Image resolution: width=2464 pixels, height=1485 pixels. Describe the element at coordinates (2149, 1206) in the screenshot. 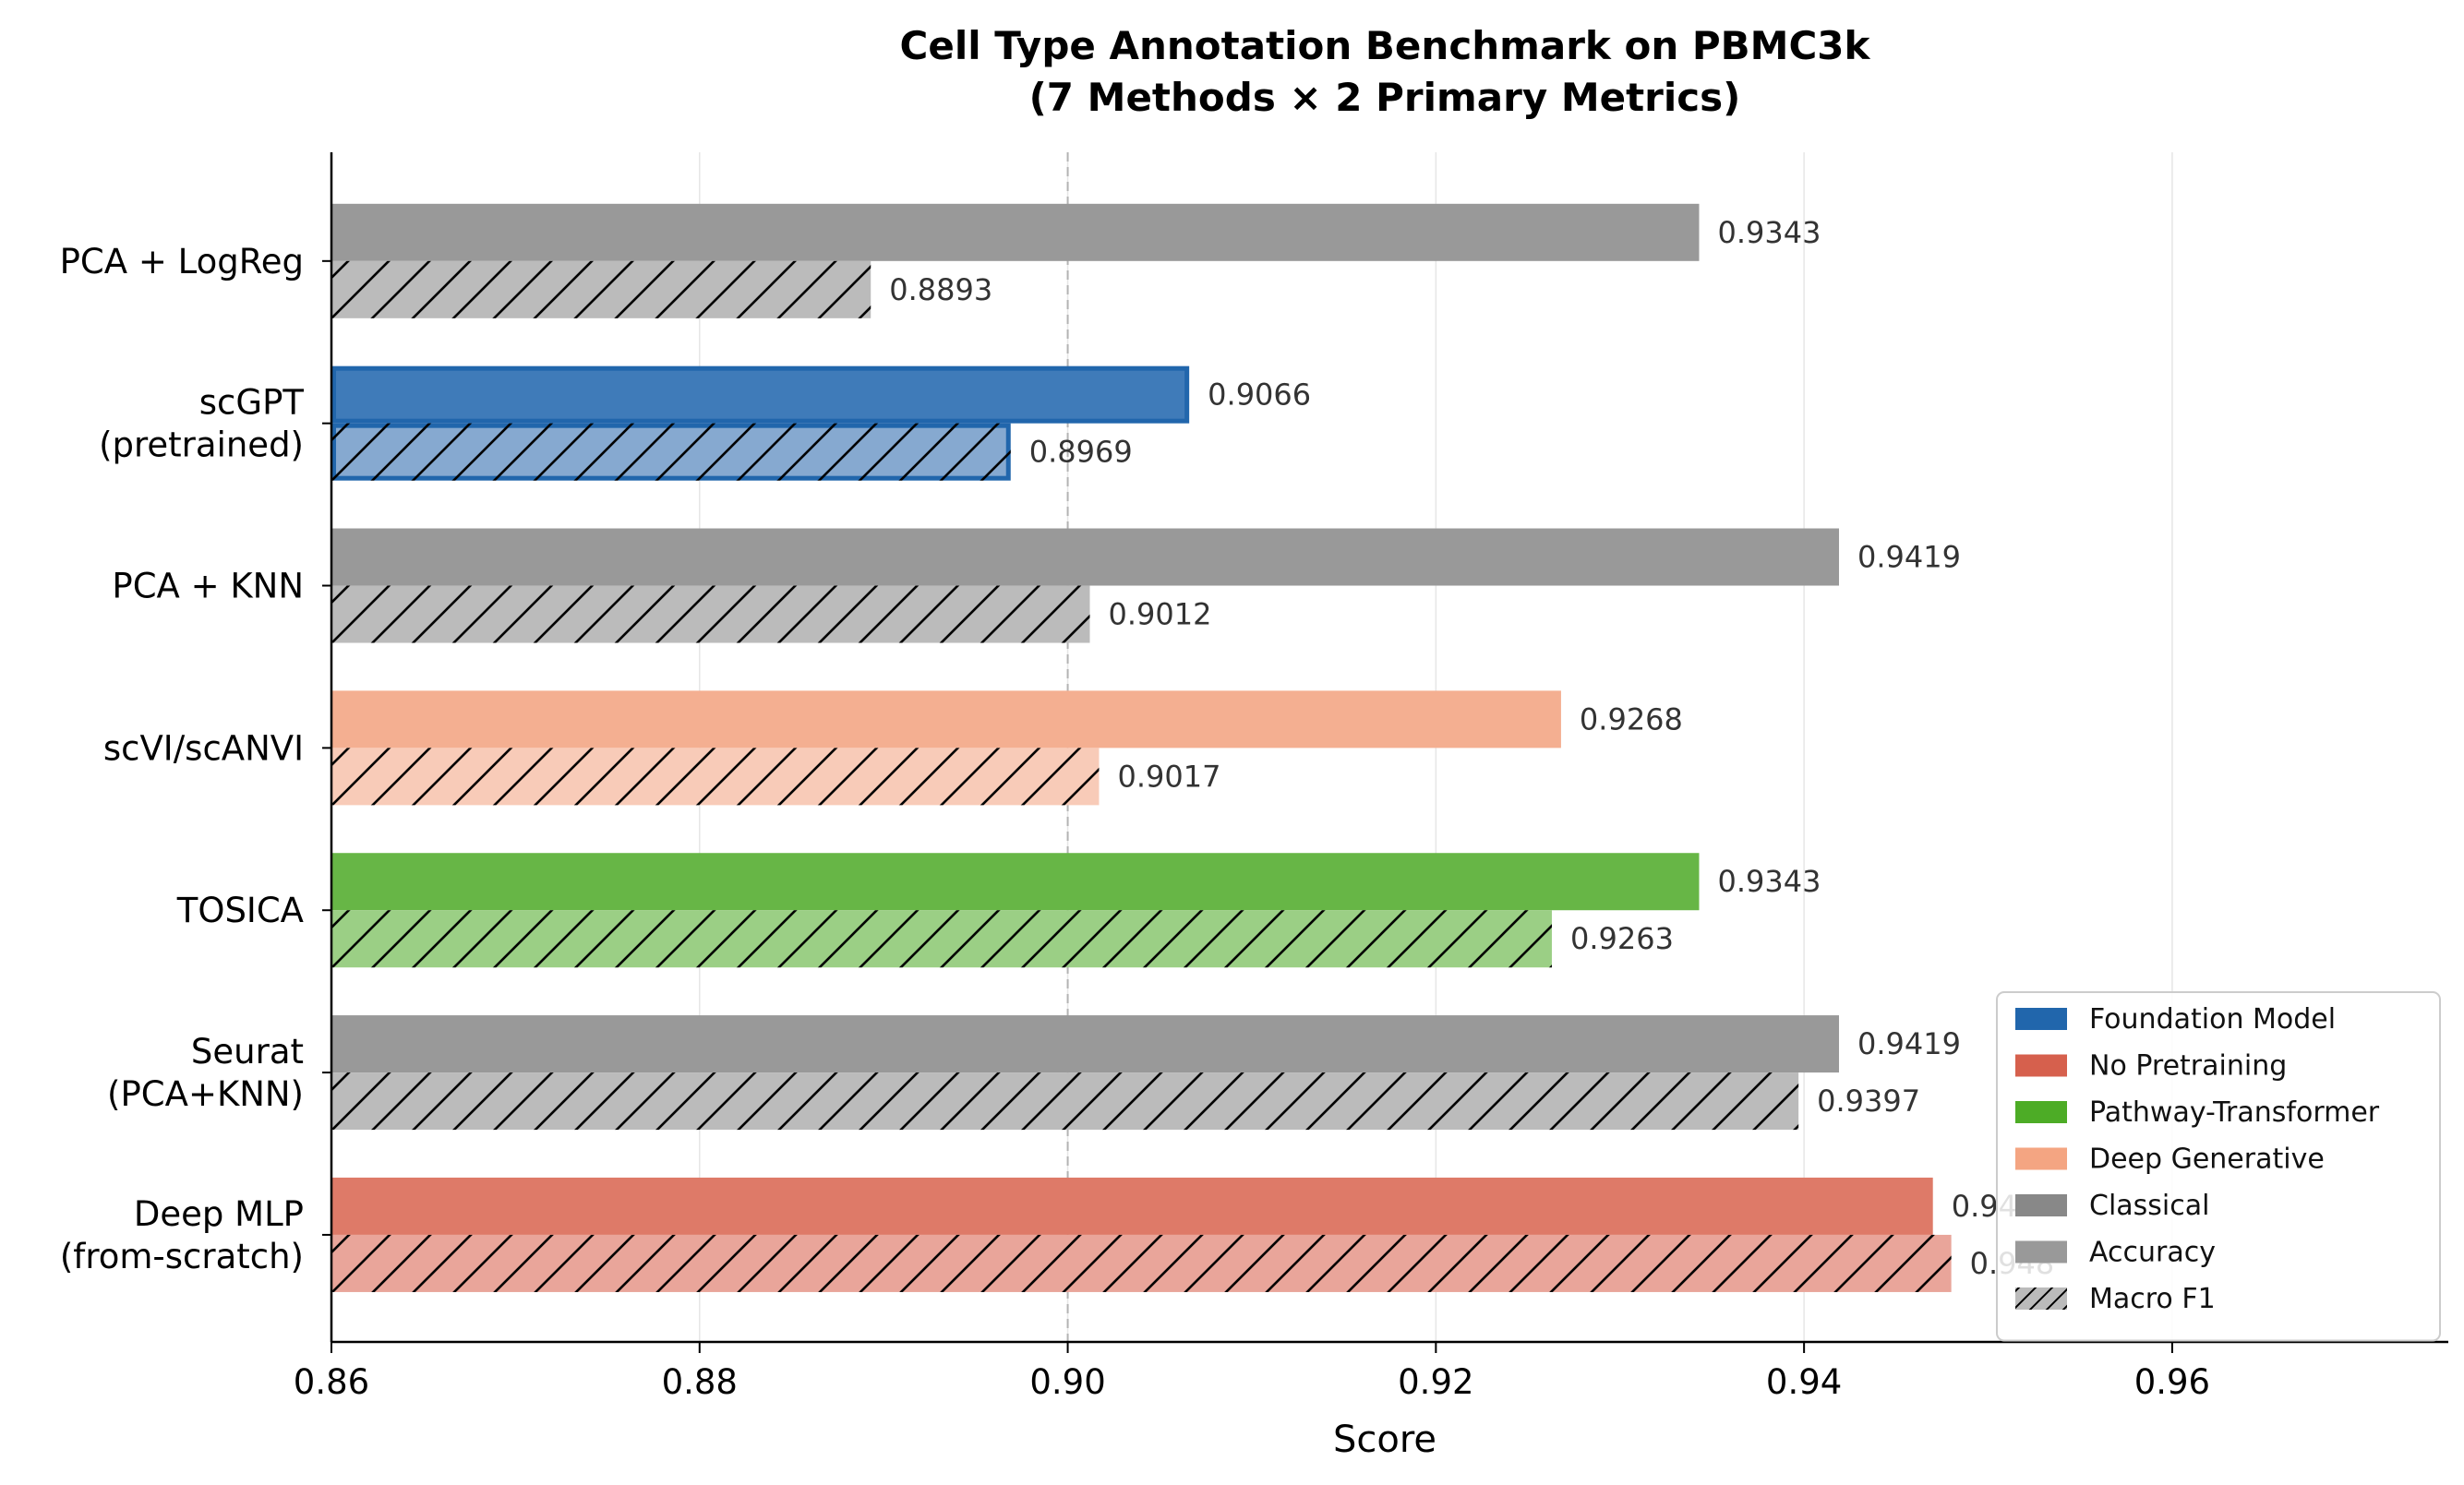

I see `legend-label: Classical` at that location.